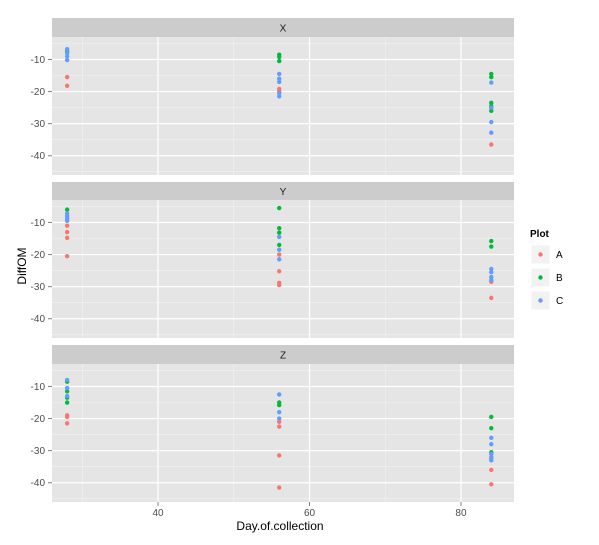  What do you see at coordinates (158, 513) in the screenshot?
I see `x-tick-label: 40` at bounding box center [158, 513].